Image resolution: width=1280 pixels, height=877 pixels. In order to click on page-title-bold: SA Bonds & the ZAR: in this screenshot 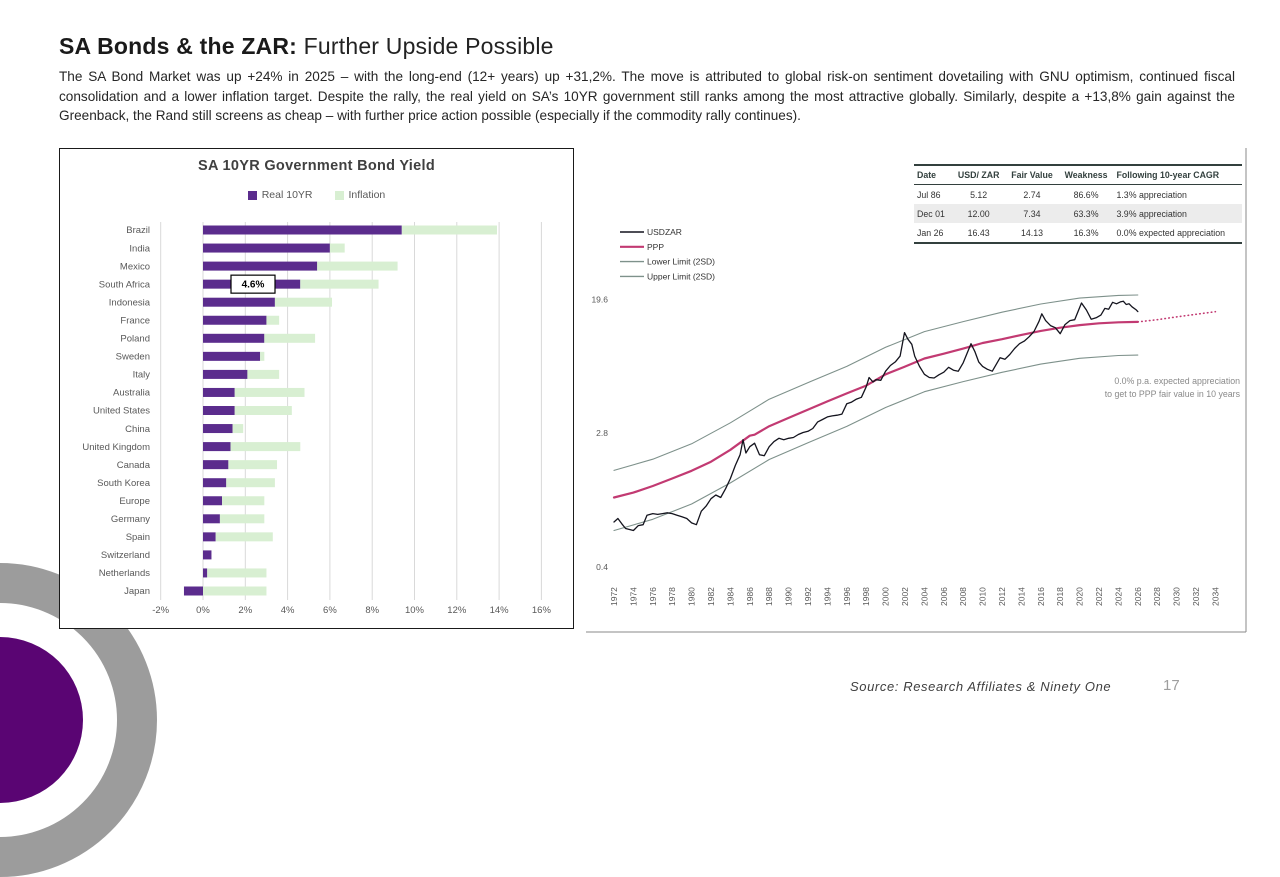, I will do `click(178, 46)`.